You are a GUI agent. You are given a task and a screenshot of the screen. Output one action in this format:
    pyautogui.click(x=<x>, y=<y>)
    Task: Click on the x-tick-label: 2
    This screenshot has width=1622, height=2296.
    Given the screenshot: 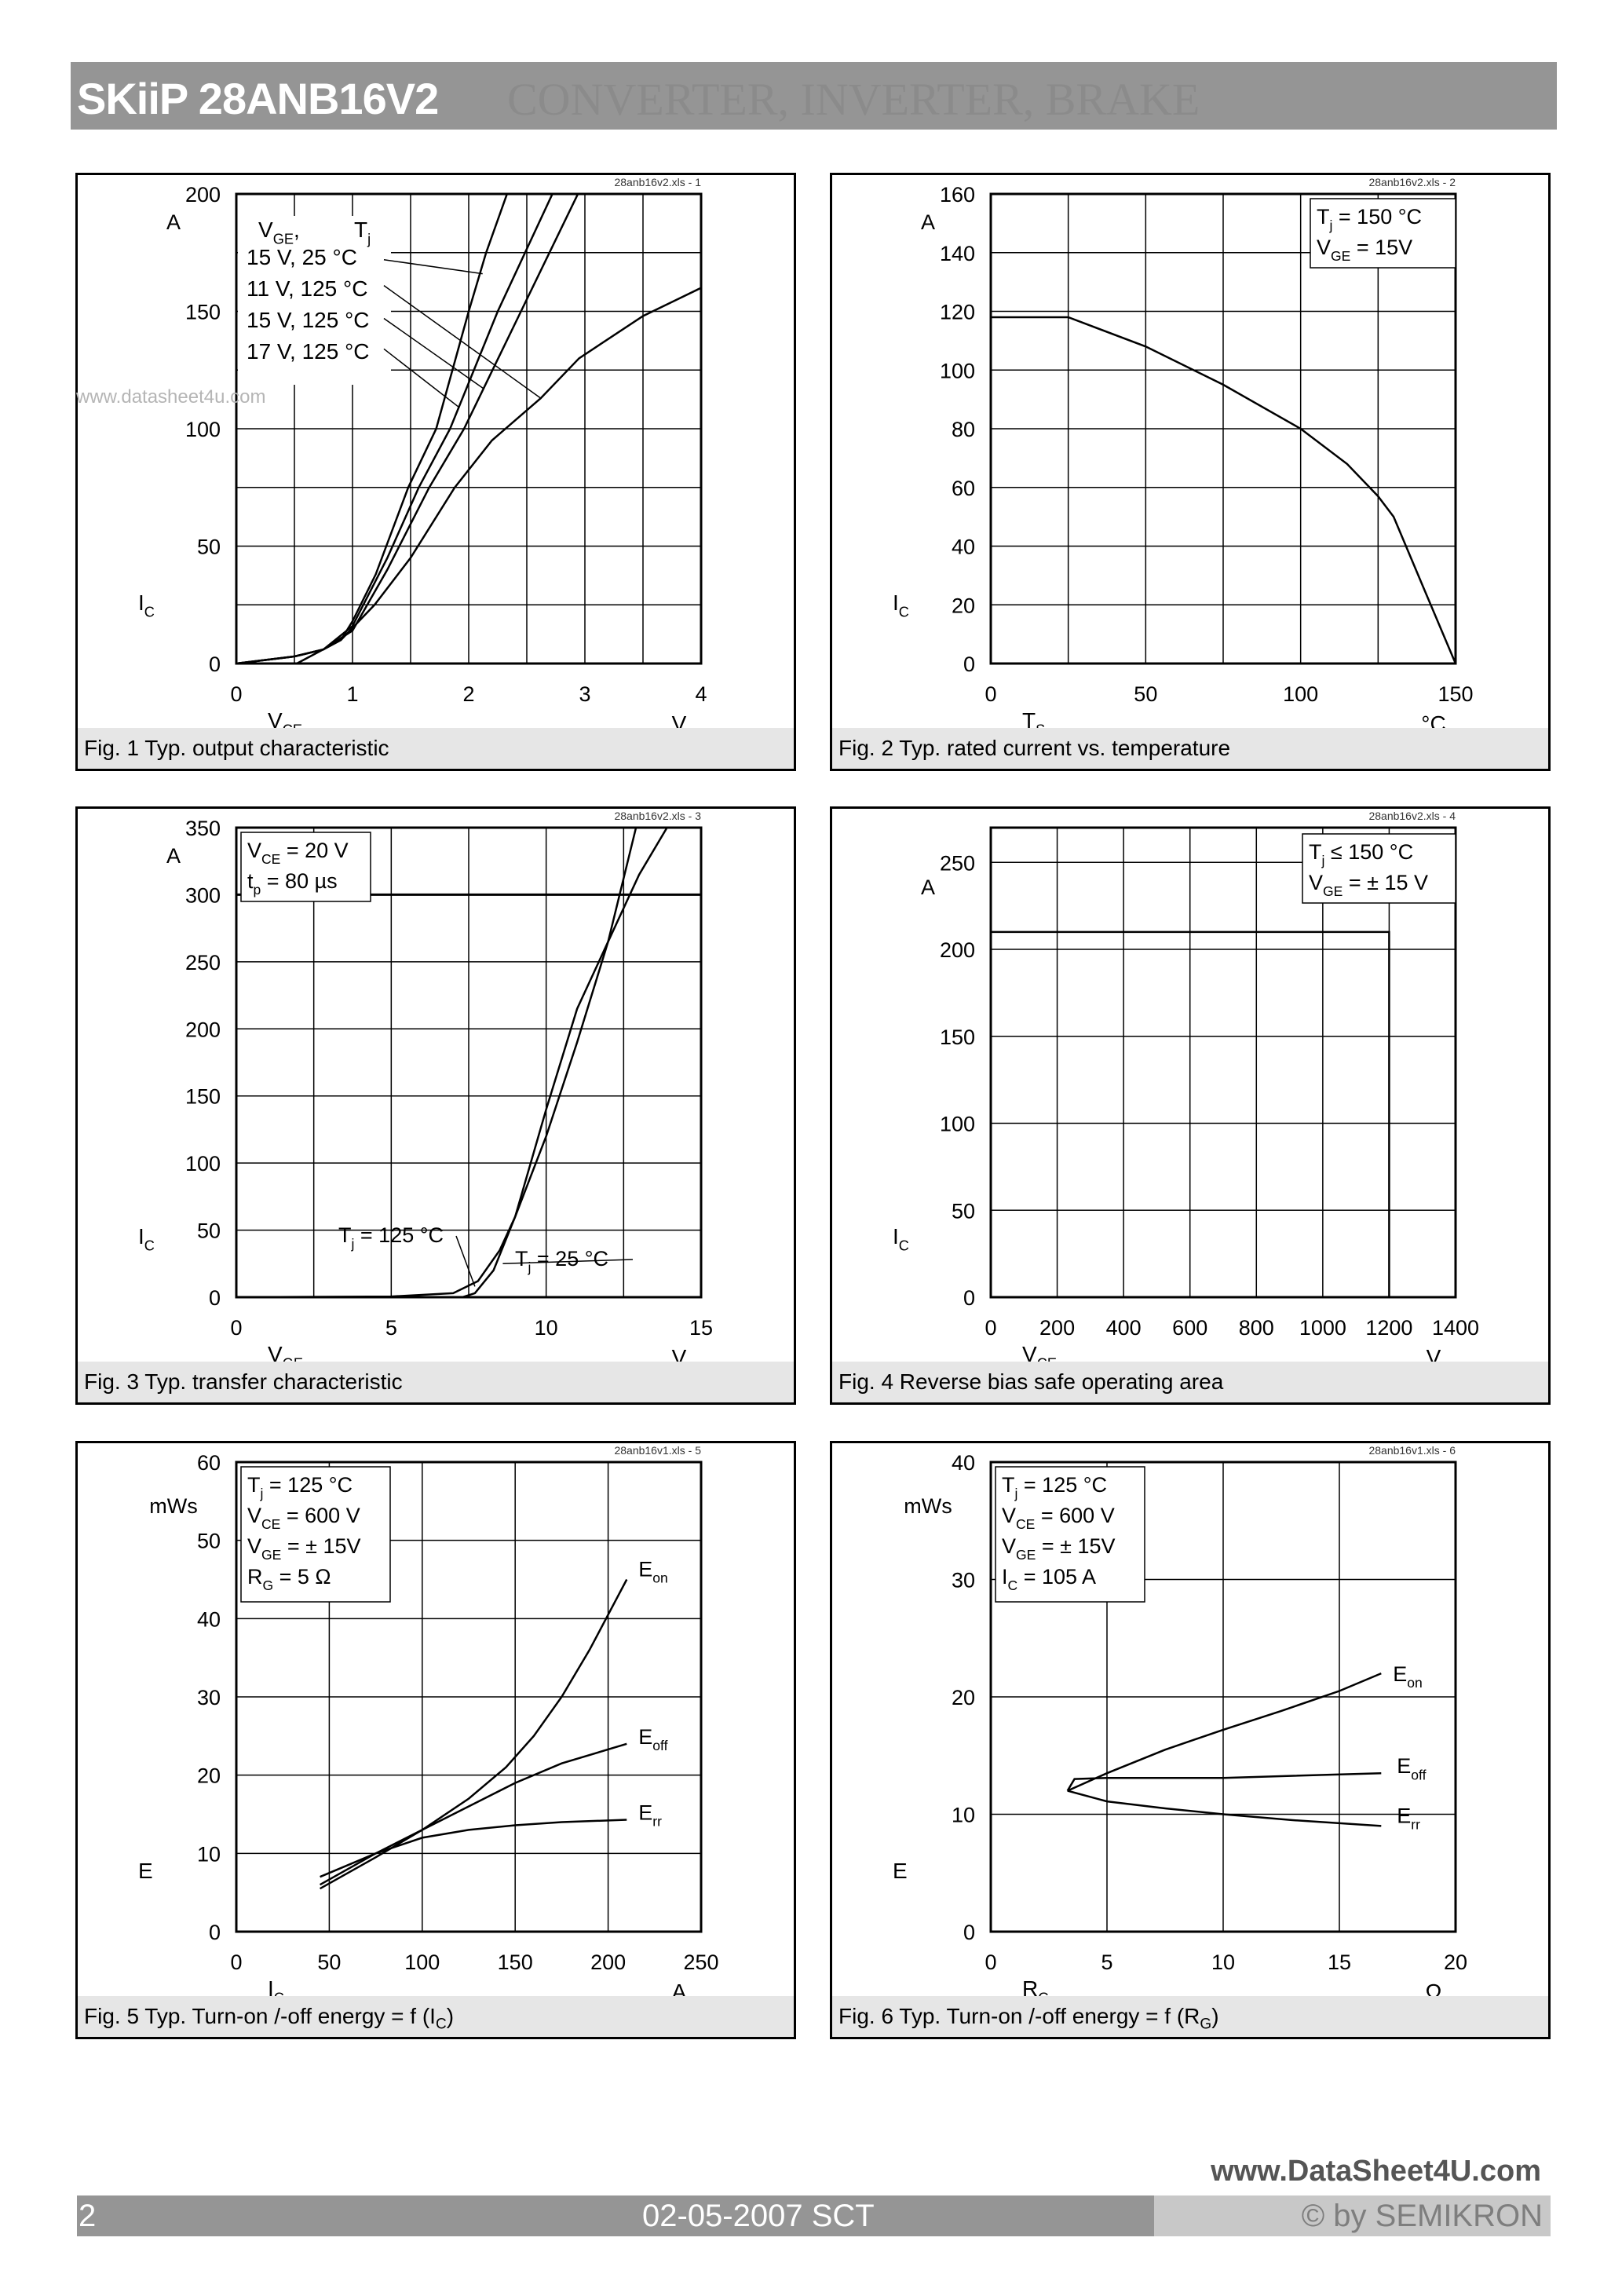 What is the action you would take?
    pyautogui.click(x=468, y=694)
    